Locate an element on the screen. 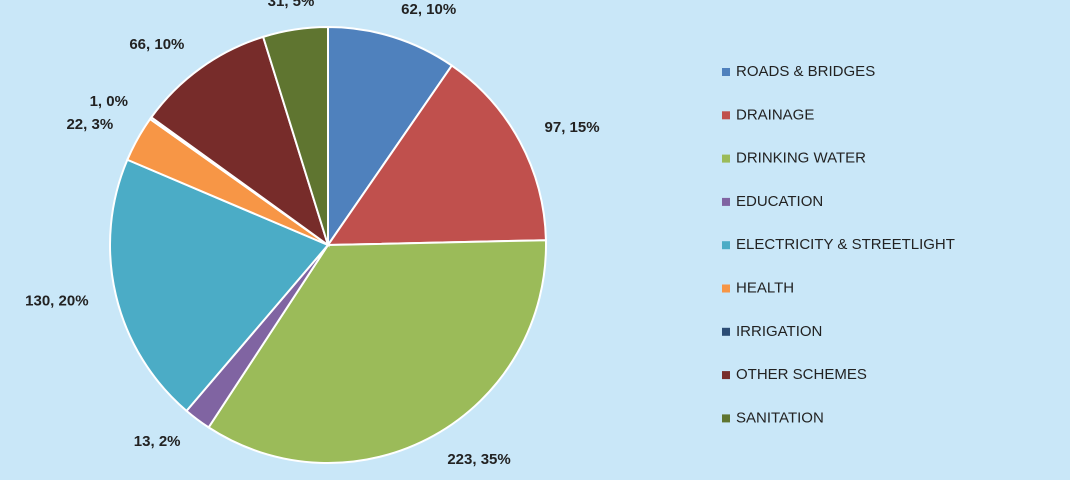 This screenshot has height=480, width=1070. data-label: 130, 20% is located at coordinates (56, 300).